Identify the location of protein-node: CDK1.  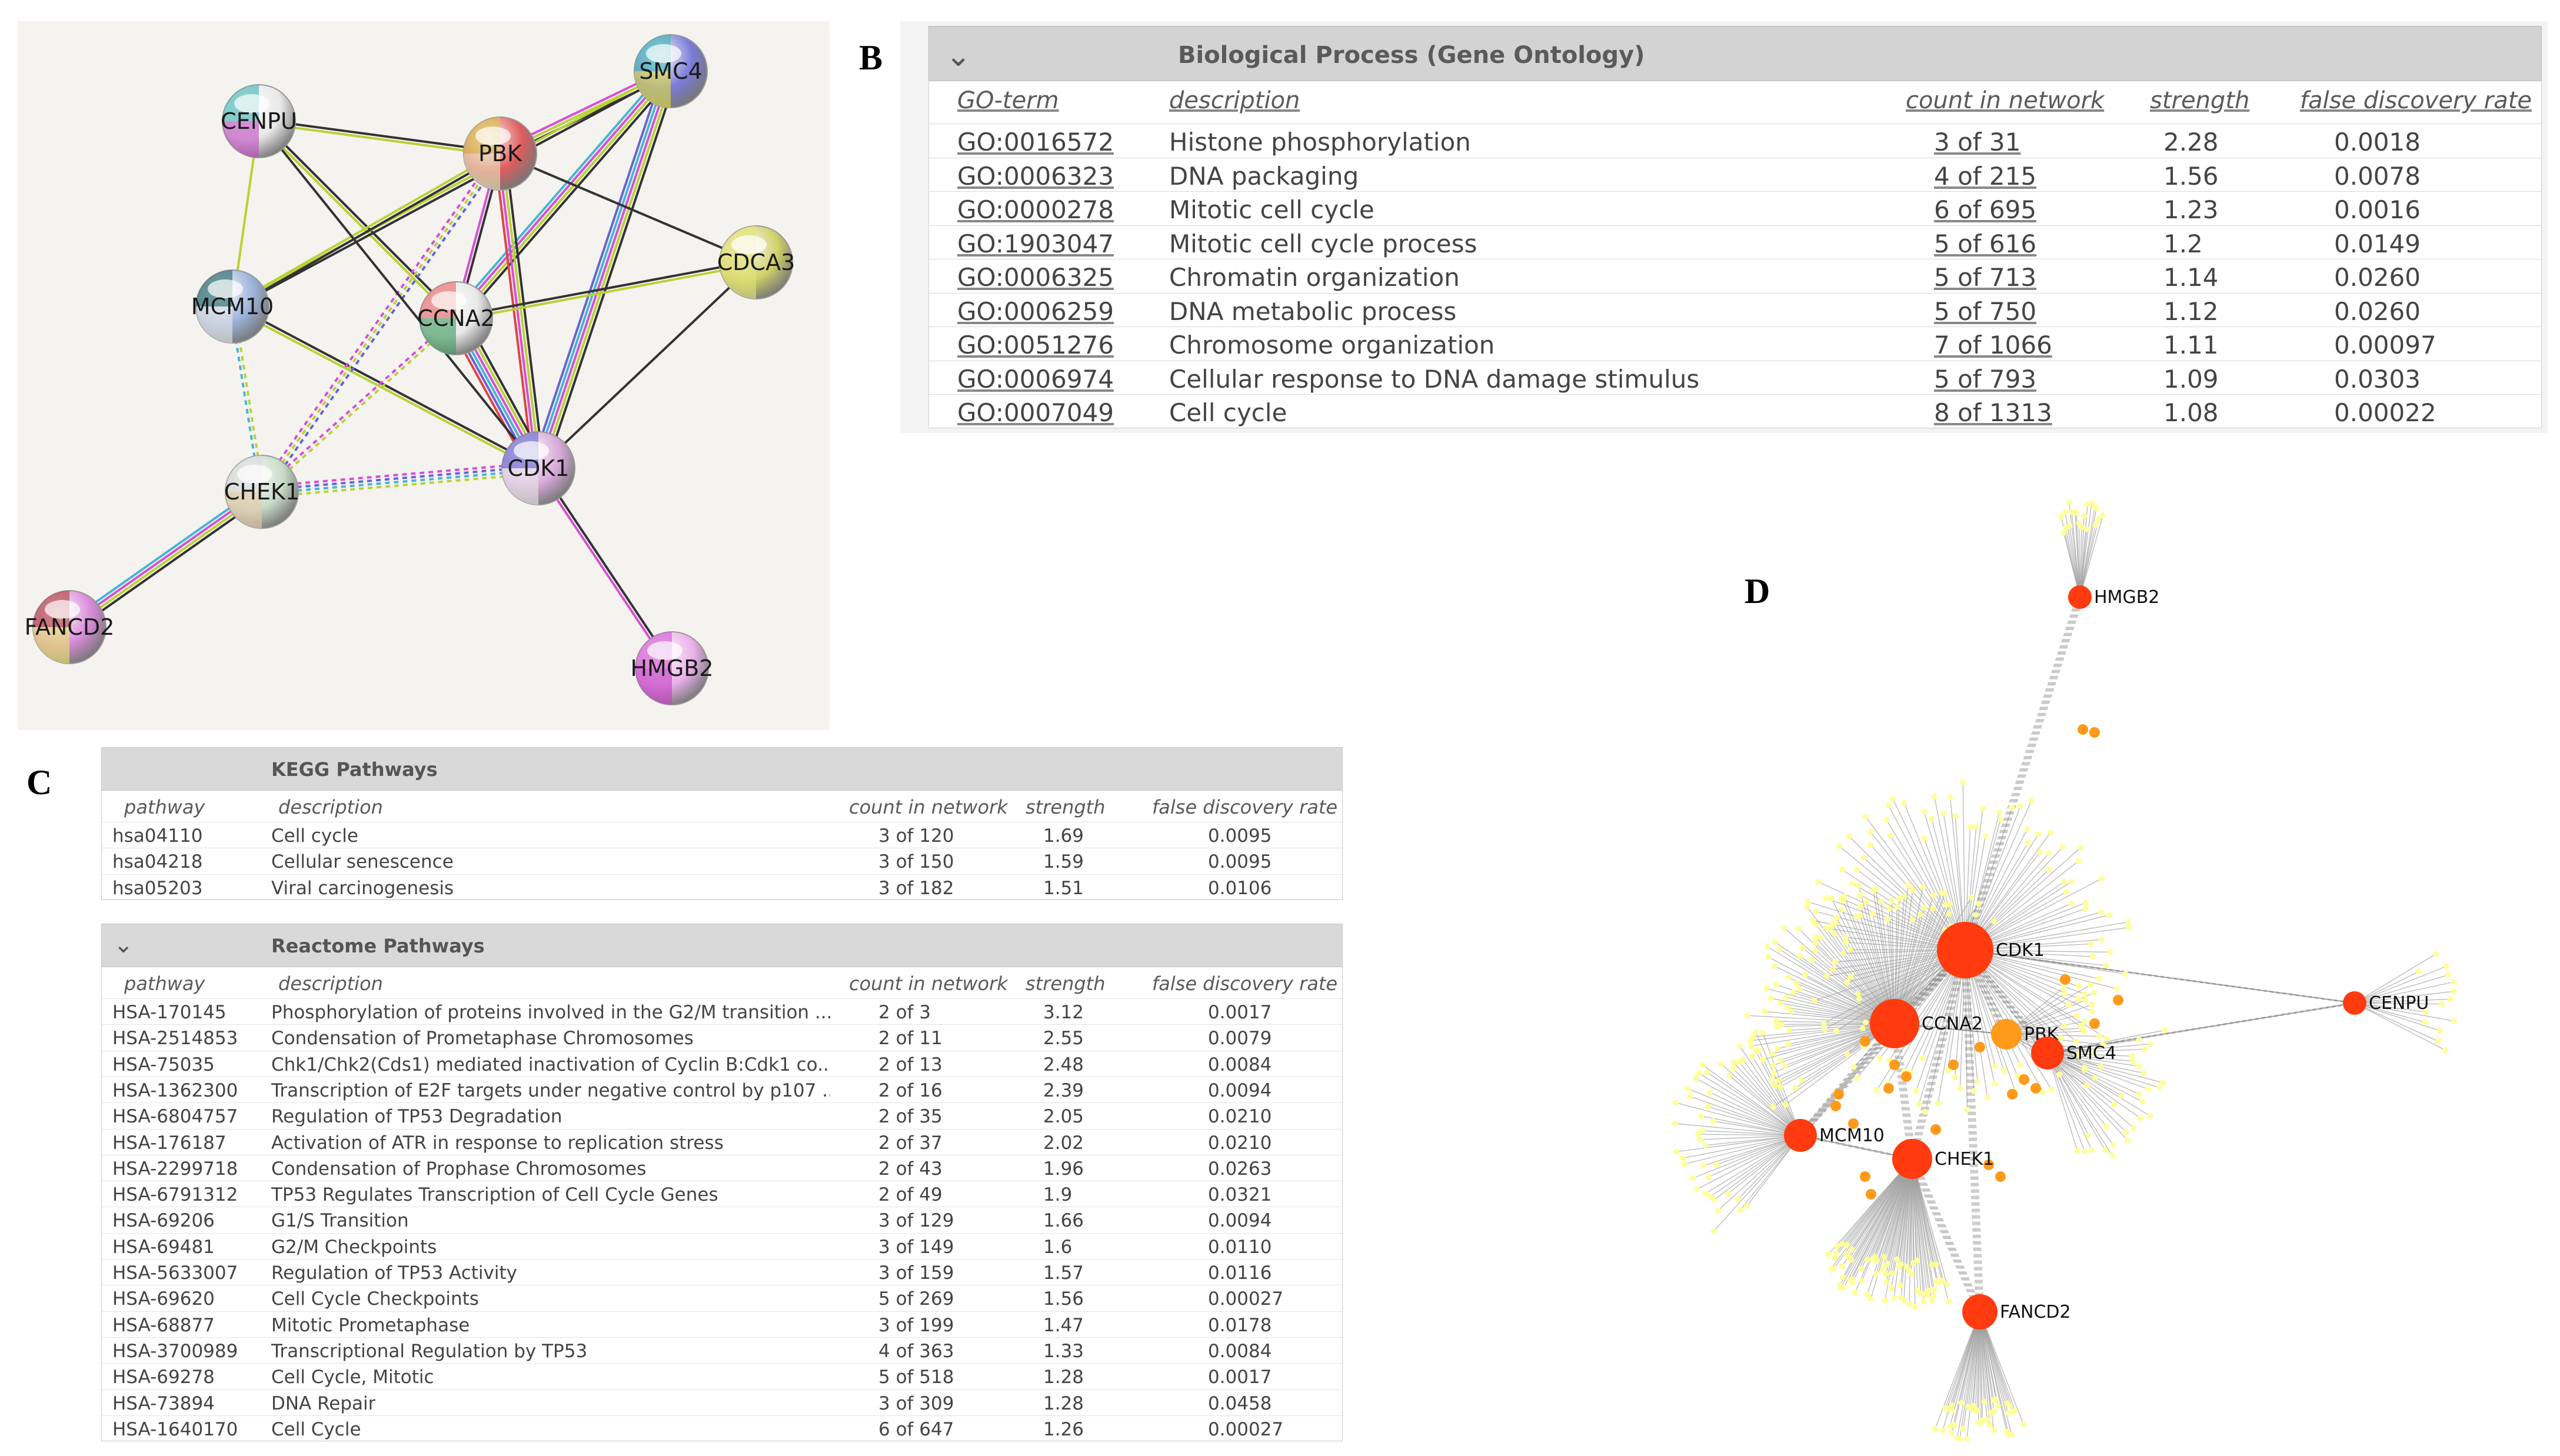
(538, 468).